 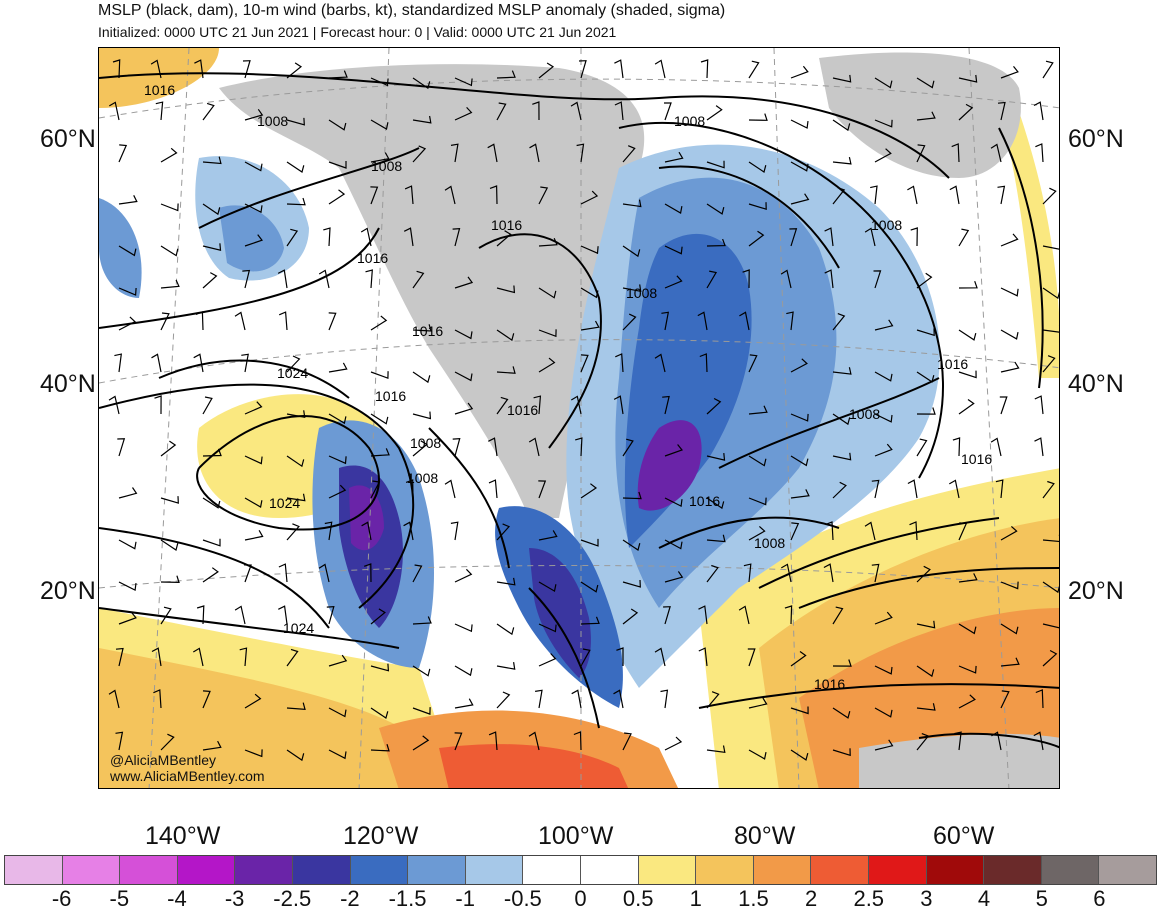 I want to click on colorbar-tick-label: -5, so click(x=119, y=898).